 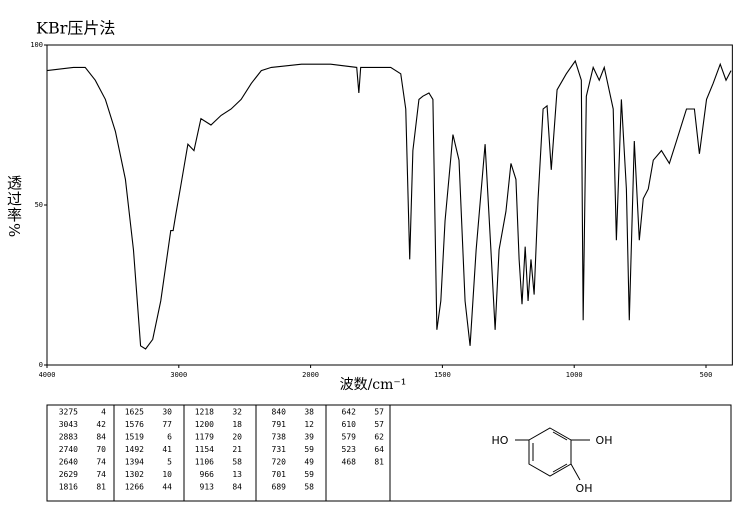 What do you see at coordinates (134, 462) in the screenshot?
I see `peak-wavenumber: 1394` at bounding box center [134, 462].